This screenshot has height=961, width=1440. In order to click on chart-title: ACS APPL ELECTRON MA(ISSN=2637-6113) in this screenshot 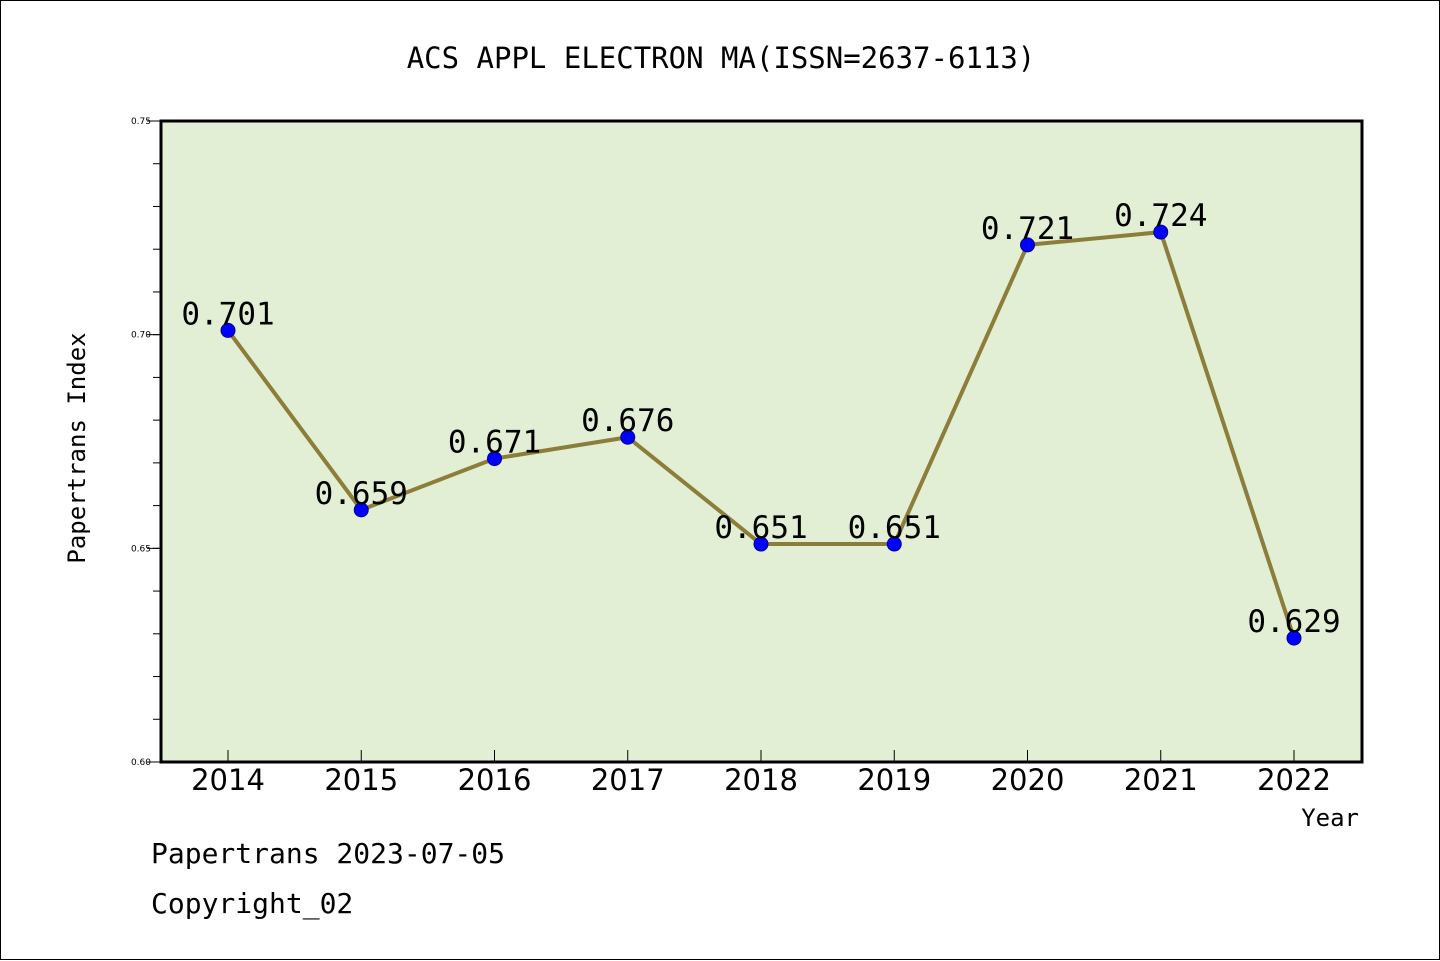, I will do `click(721, 58)`.